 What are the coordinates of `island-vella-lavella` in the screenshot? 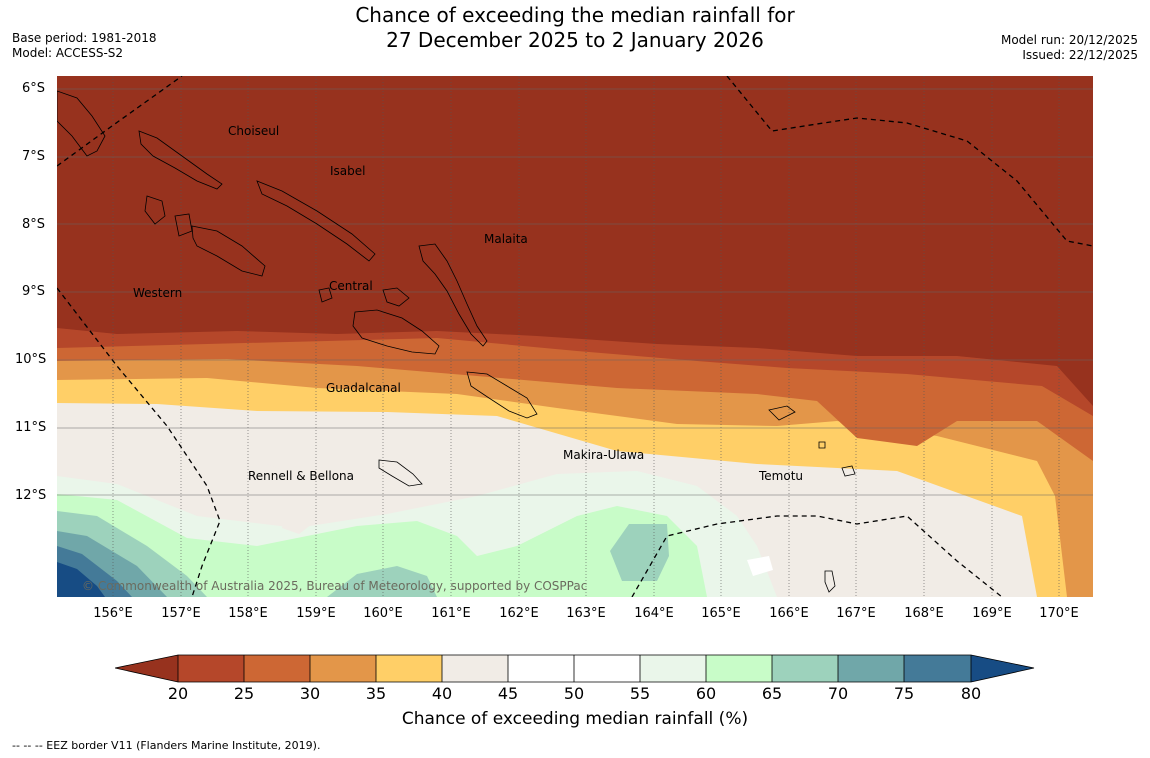 It's located at (155, 210).